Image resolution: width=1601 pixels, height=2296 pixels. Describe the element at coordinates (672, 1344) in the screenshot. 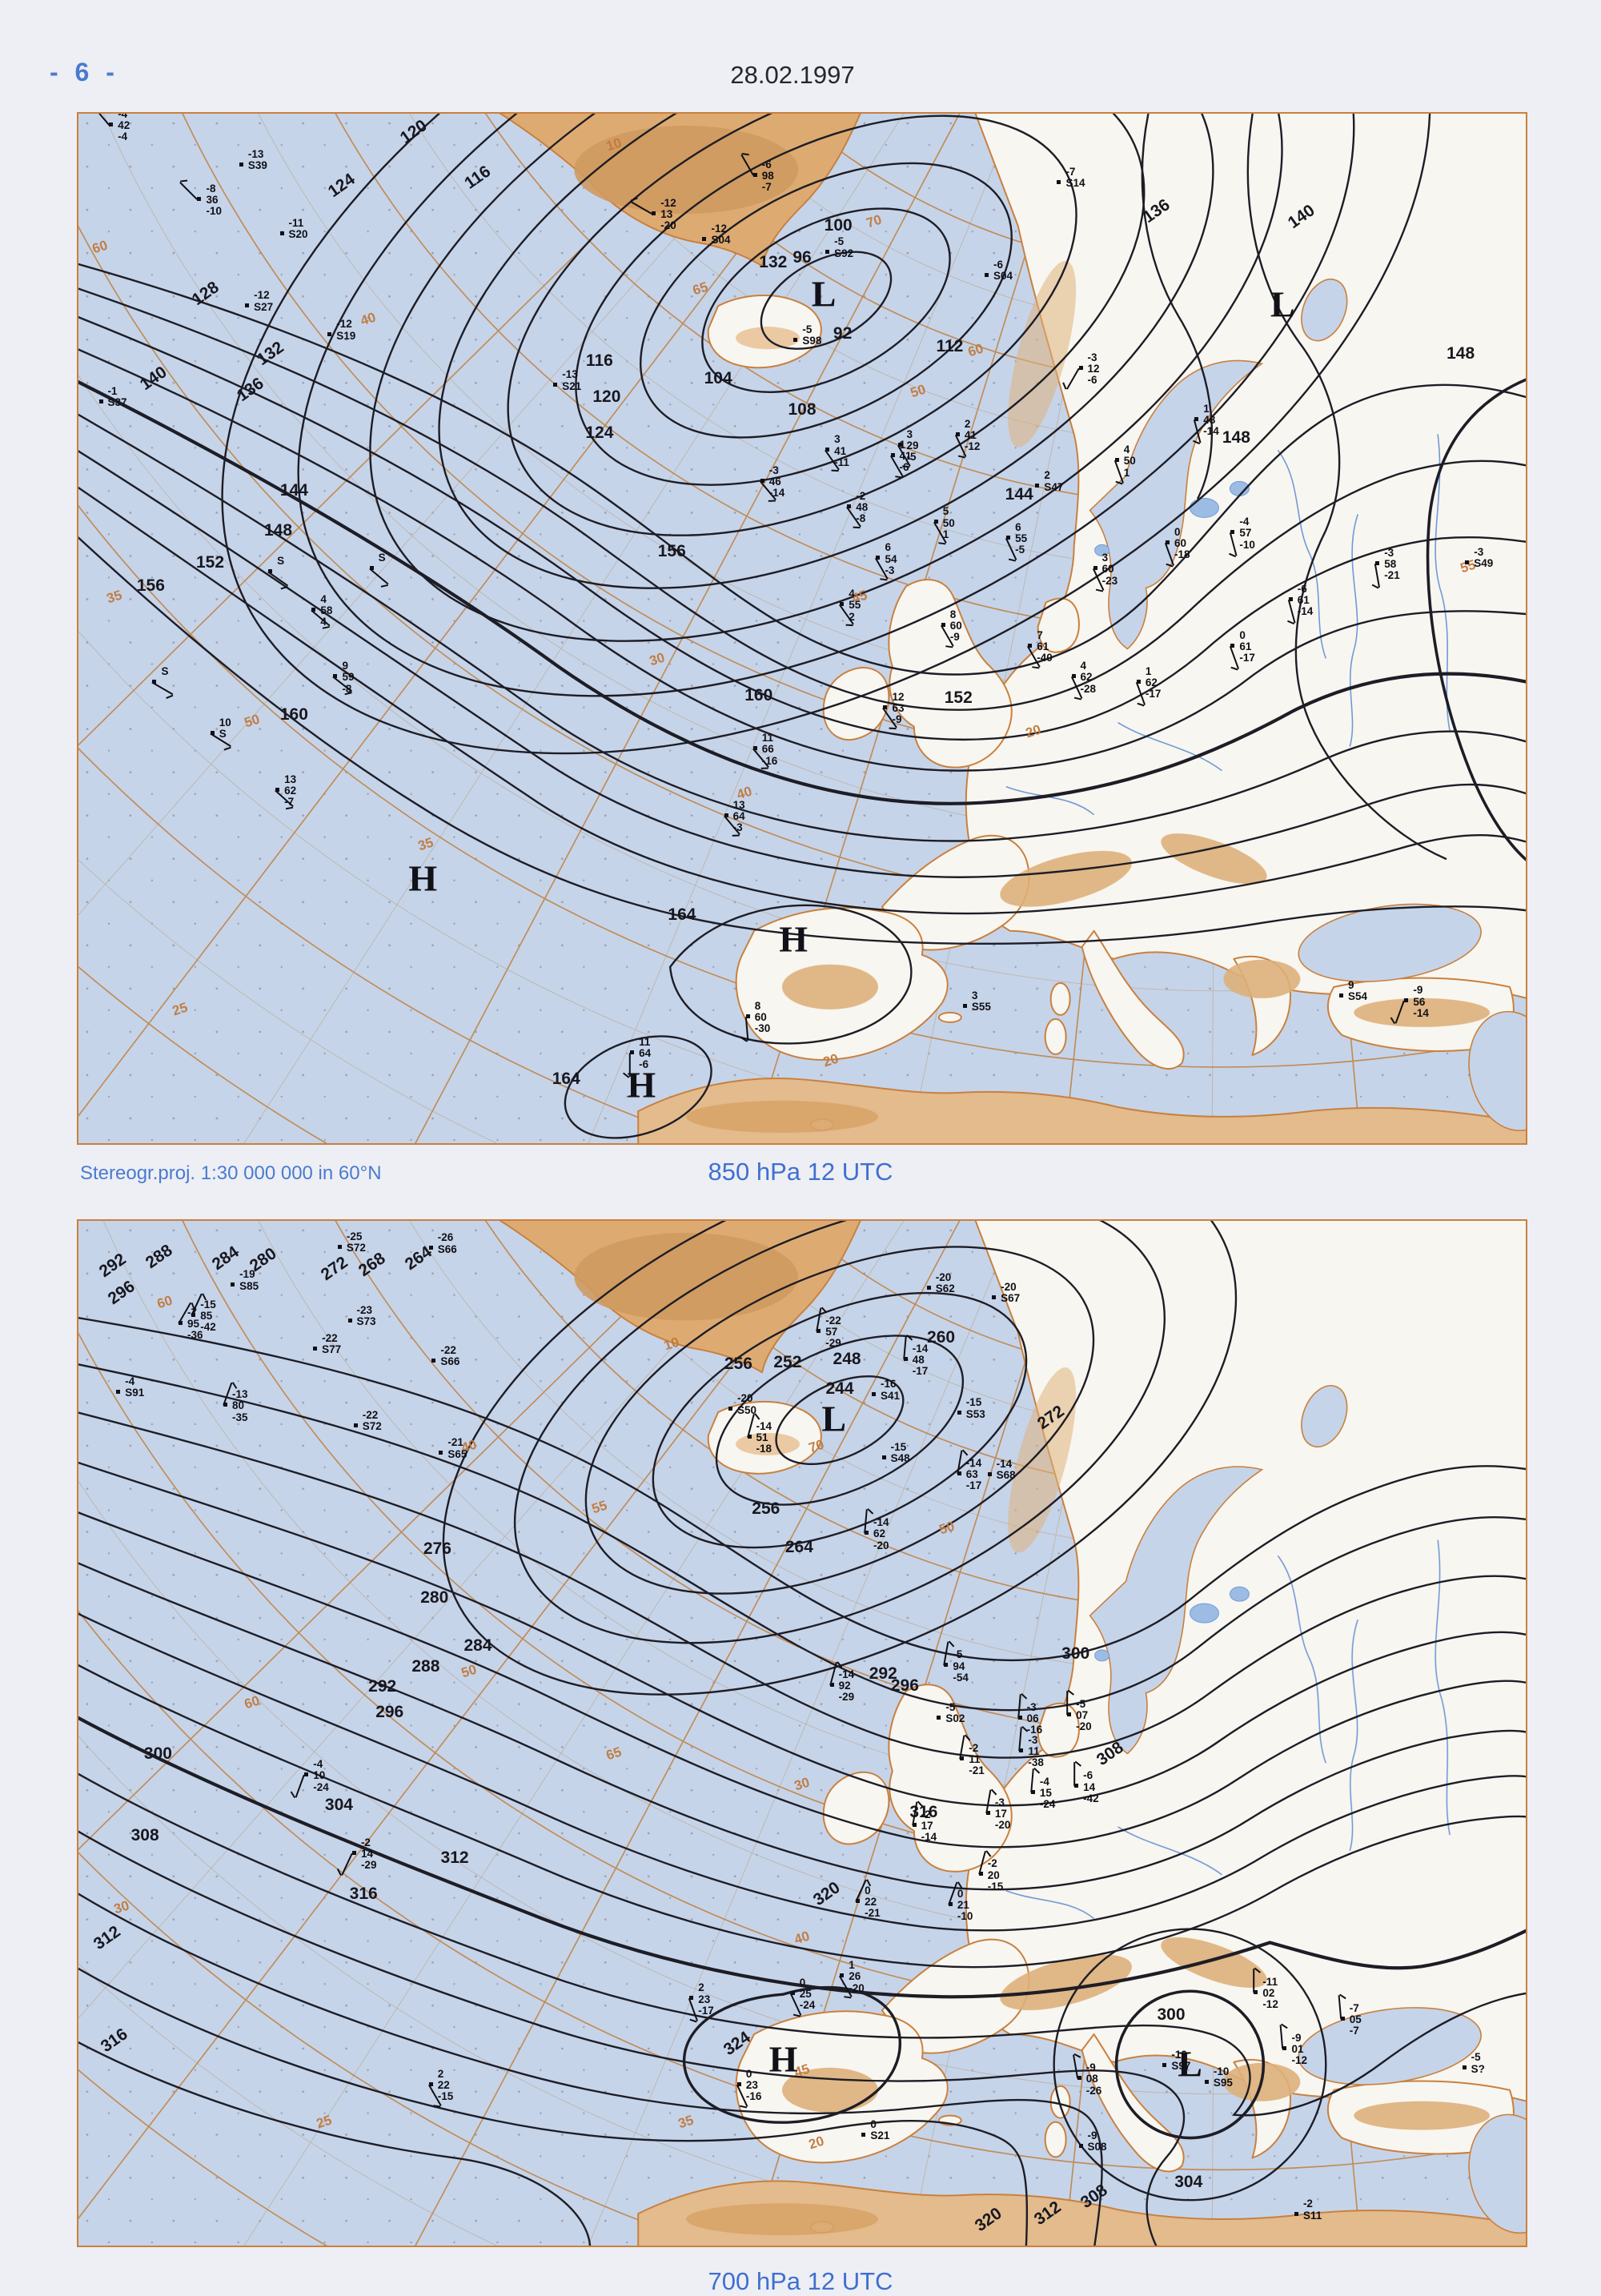

I see `graticule-label: 10` at that location.